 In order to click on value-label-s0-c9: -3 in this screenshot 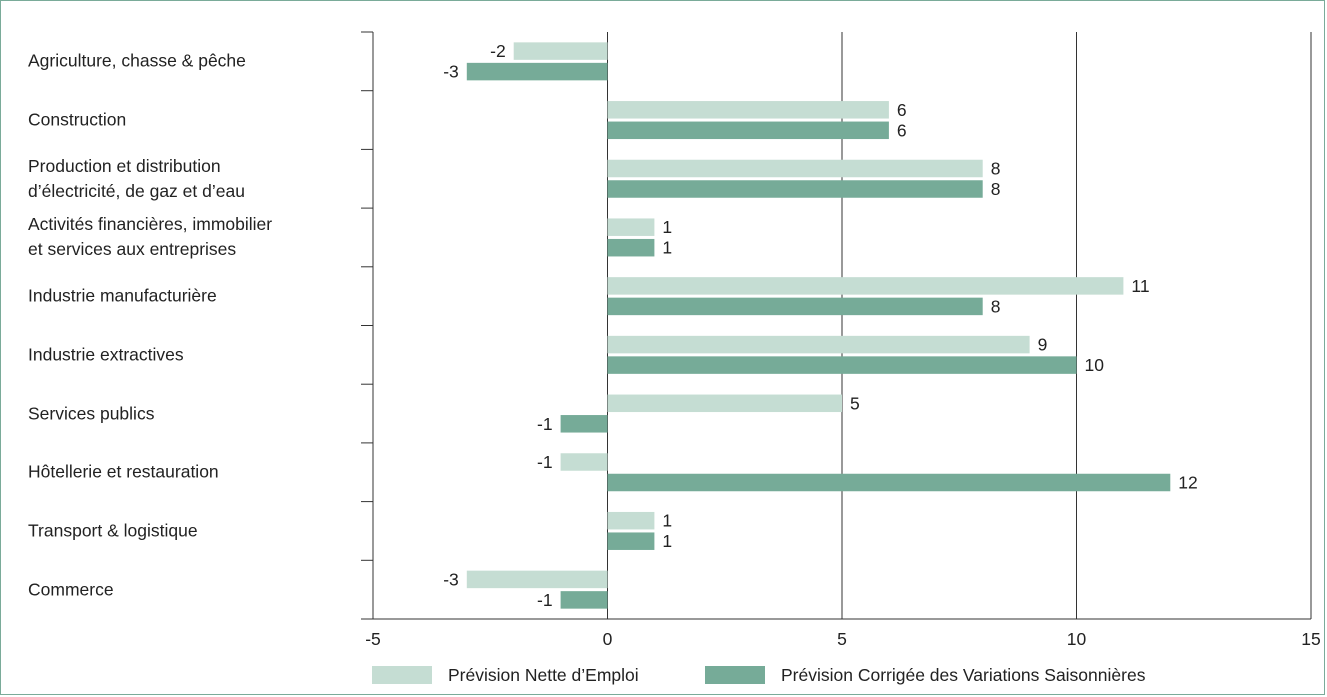, I will do `click(451, 579)`.